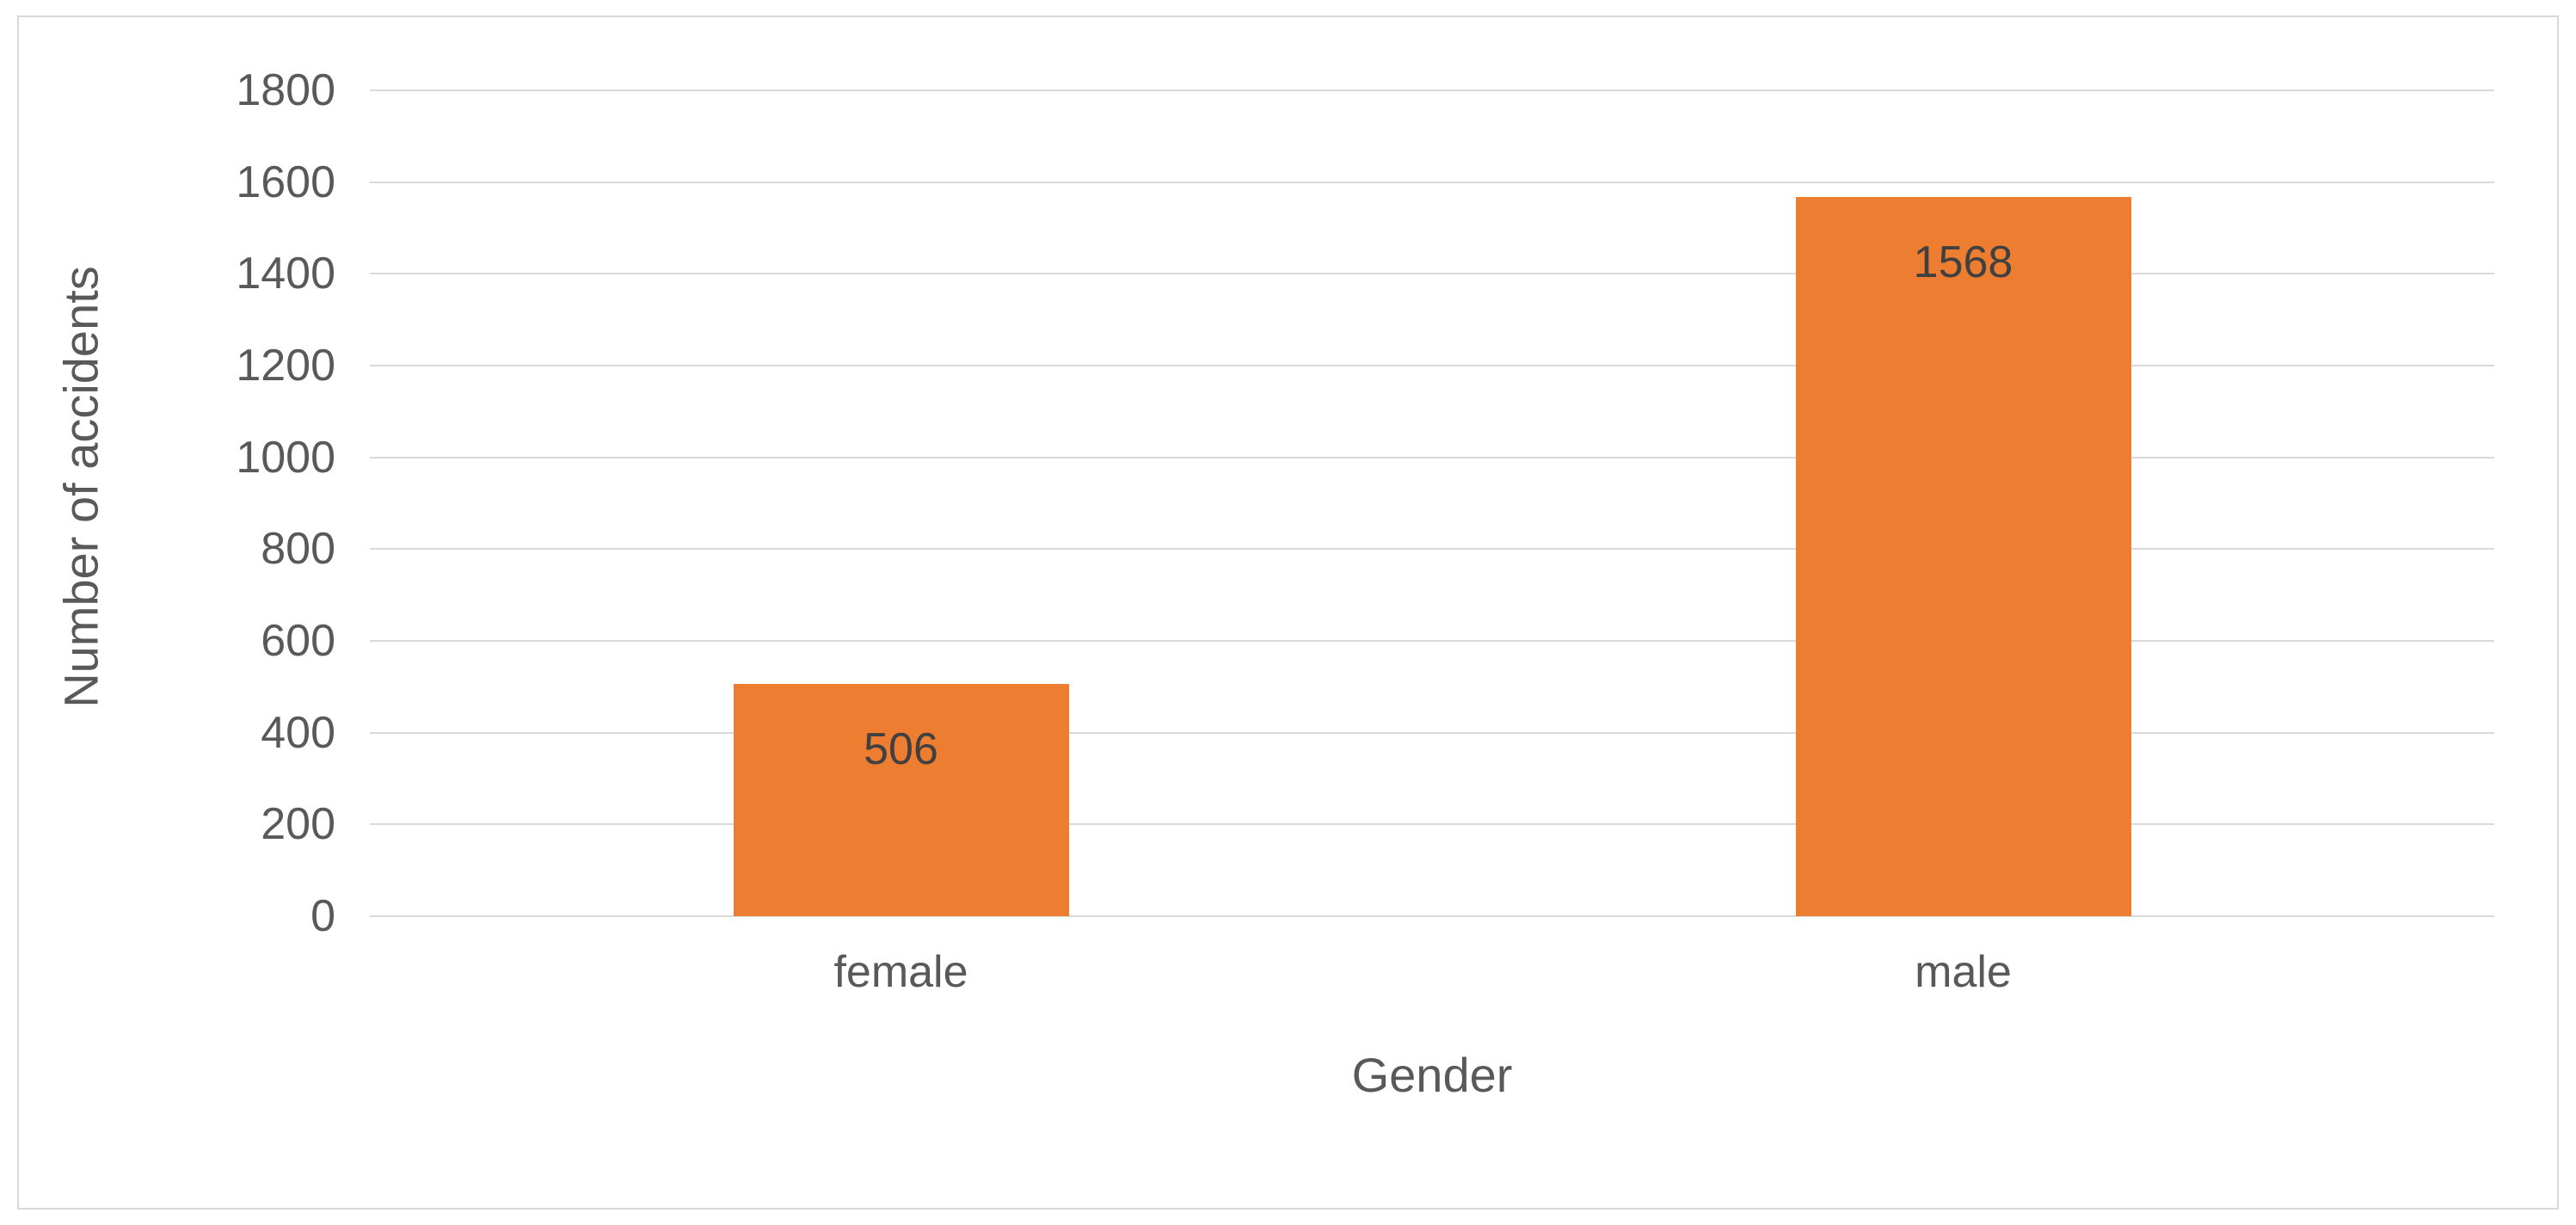 The height and width of the screenshot is (1225, 2576). I want to click on y-tick-label-1200: 1200, so click(285, 366).